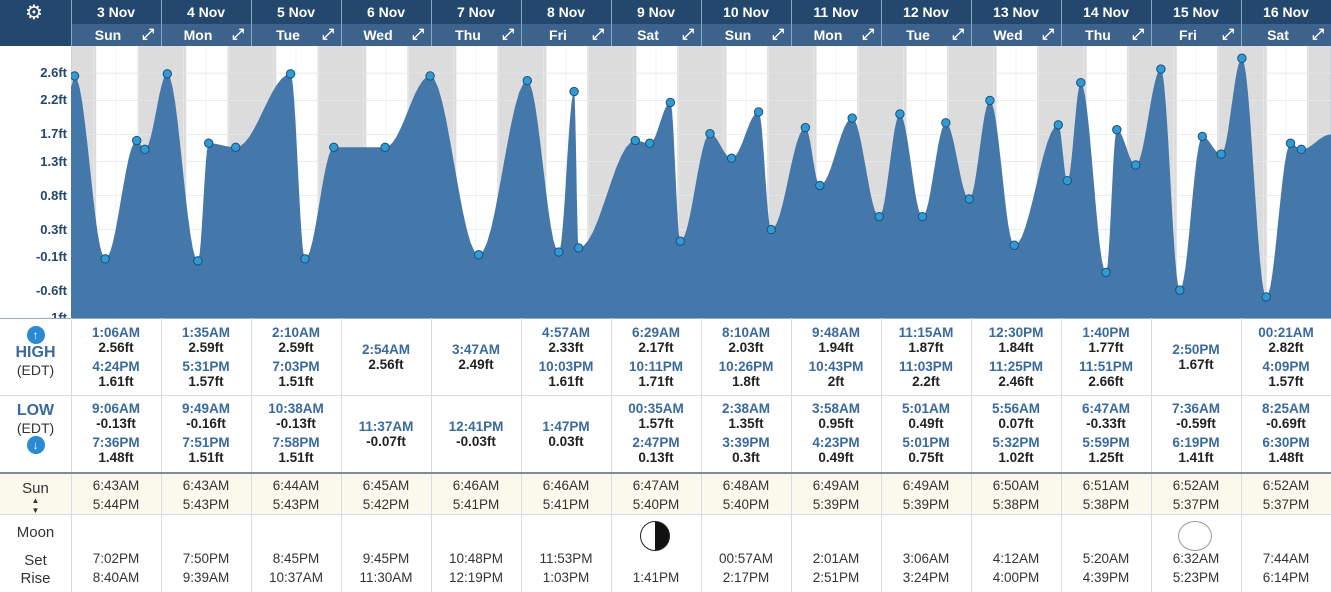 This screenshot has height=592, width=1331. What do you see at coordinates (566, 504) in the screenshot?
I see `sunset-time: 5:41PM` at bounding box center [566, 504].